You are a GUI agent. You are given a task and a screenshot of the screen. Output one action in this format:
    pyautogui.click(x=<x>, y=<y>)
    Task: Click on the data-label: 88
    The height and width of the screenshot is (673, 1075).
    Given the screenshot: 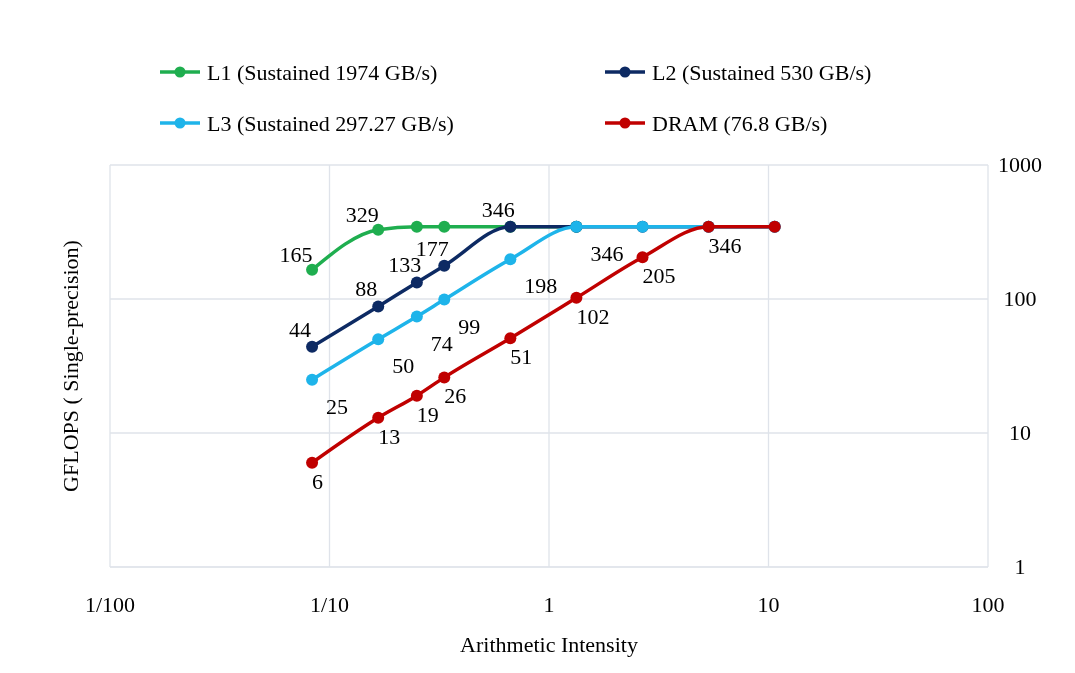 What is the action you would take?
    pyautogui.click(x=366, y=289)
    